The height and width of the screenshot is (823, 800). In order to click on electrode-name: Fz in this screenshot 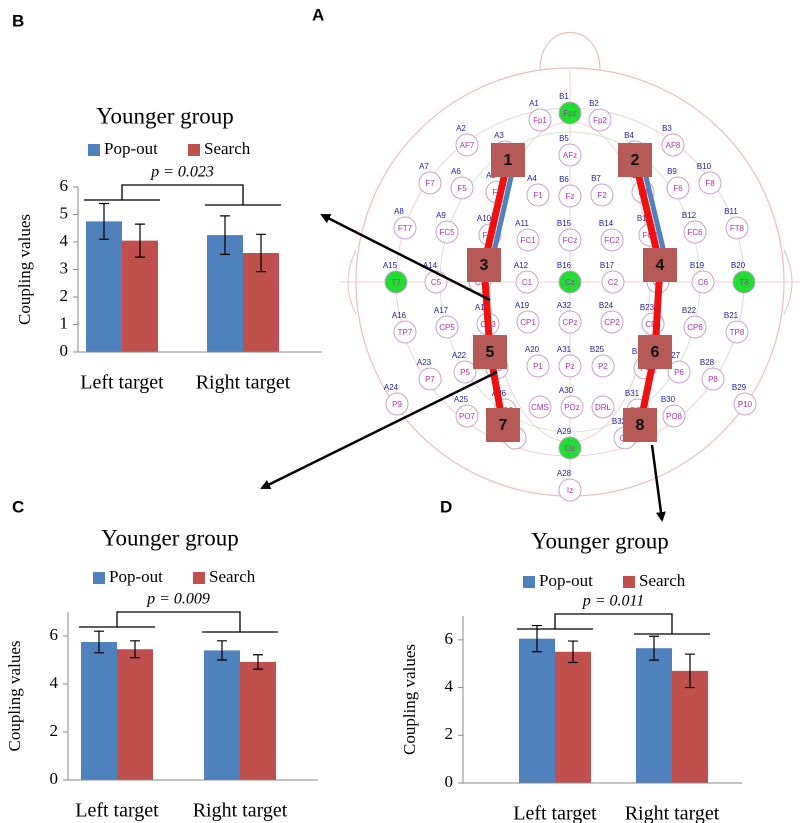, I will do `click(570, 196)`.